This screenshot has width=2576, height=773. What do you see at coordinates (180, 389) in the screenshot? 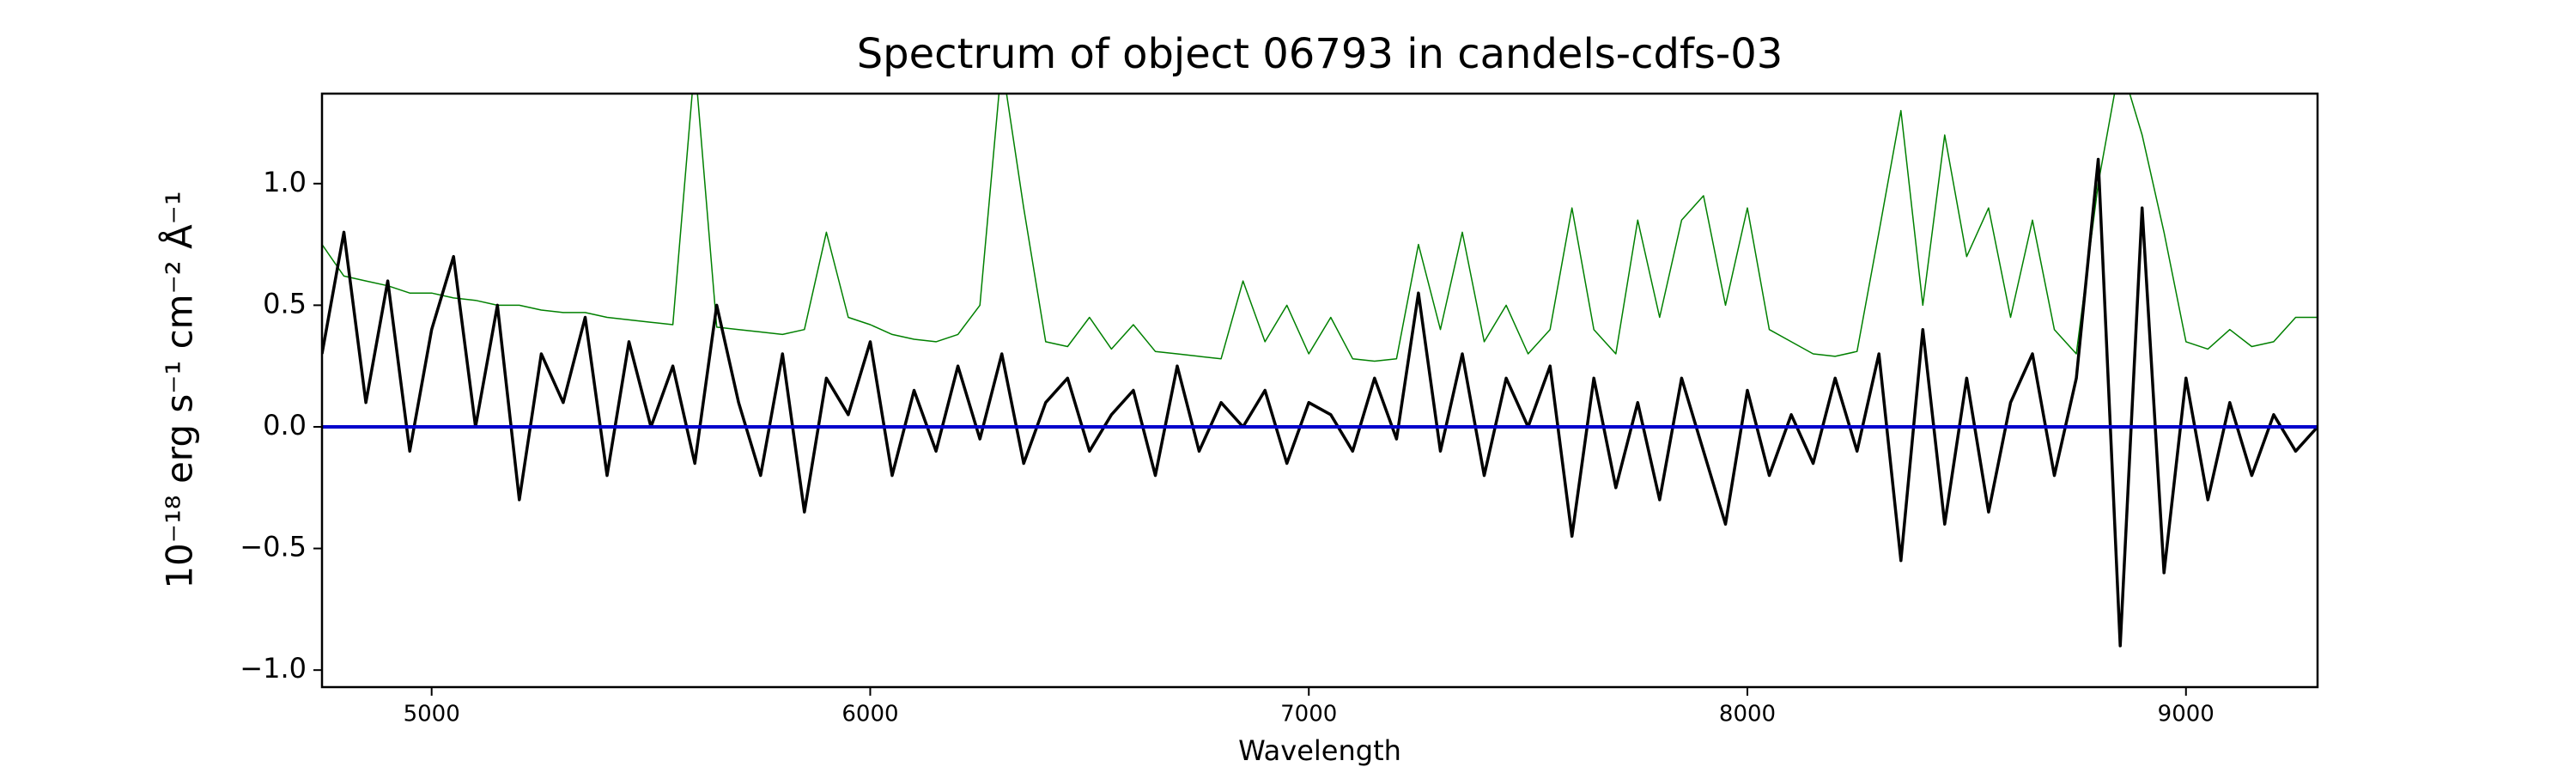
I see `y-axis-label: 10⁻¹⁸ erg s⁻¹ cm⁻² Å⁻¹` at bounding box center [180, 389].